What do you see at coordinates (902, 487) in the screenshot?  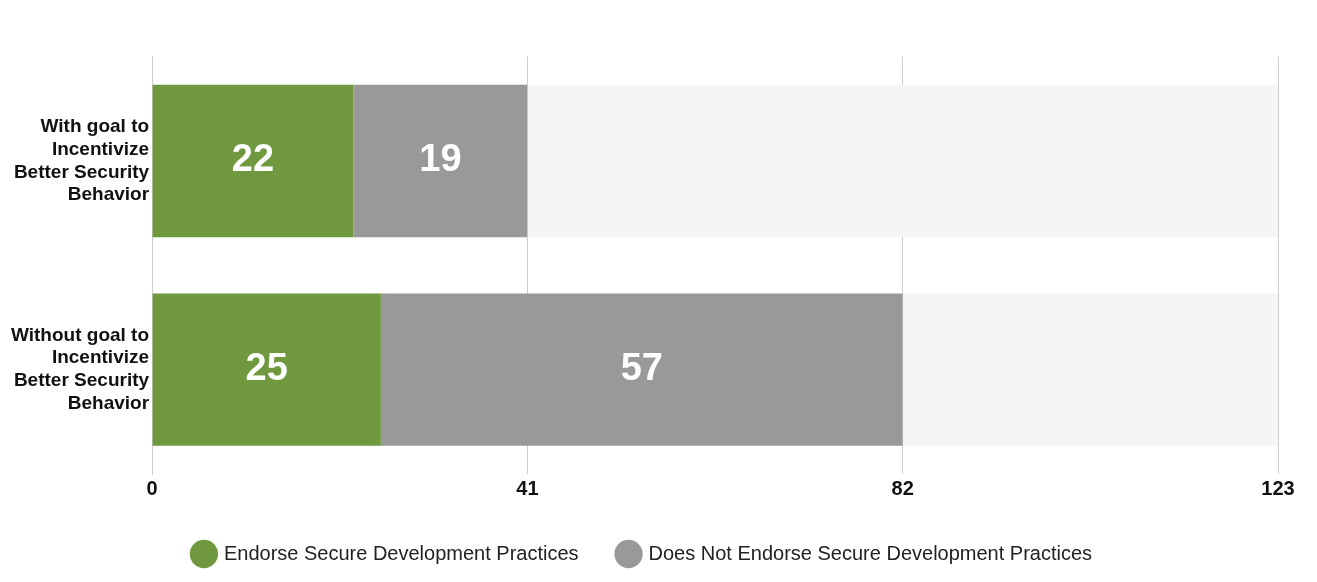 I see `x-tick-label: 82` at bounding box center [902, 487].